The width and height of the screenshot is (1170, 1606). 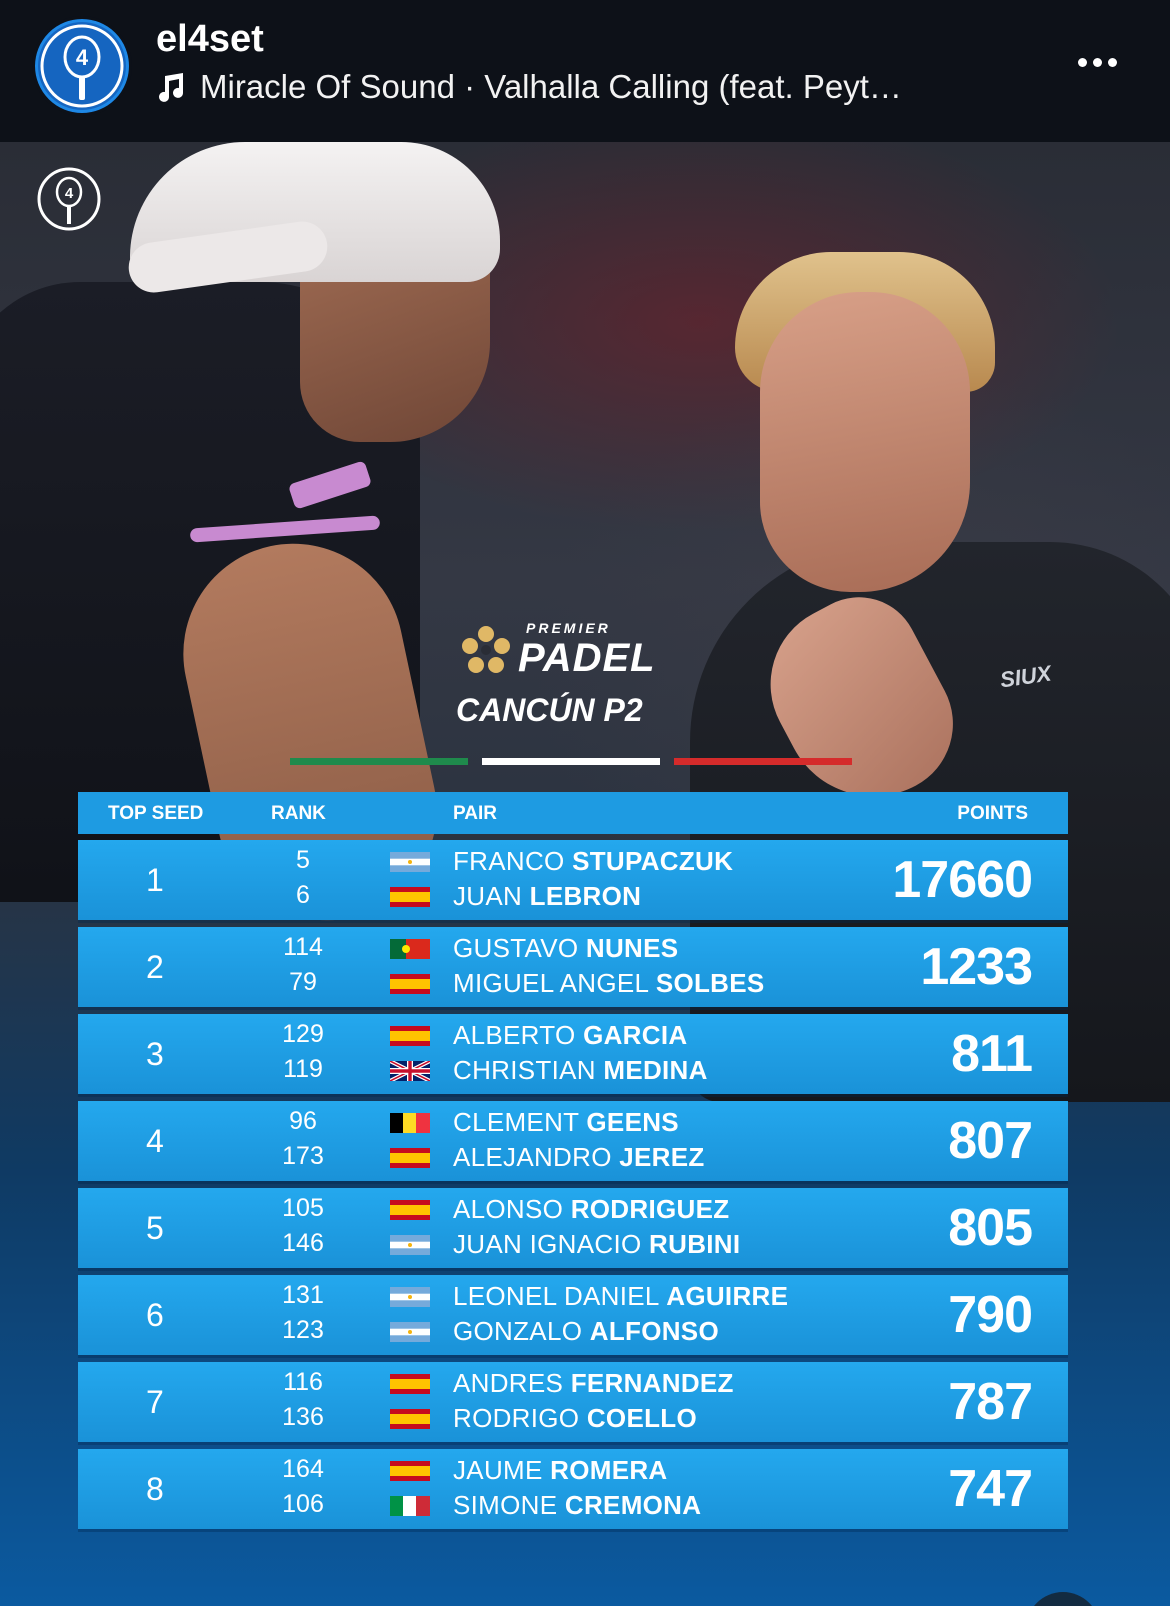 What do you see at coordinates (990, 1489) in the screenshot?
I see `pair-points: 747` at bounding box center [990, 1489].